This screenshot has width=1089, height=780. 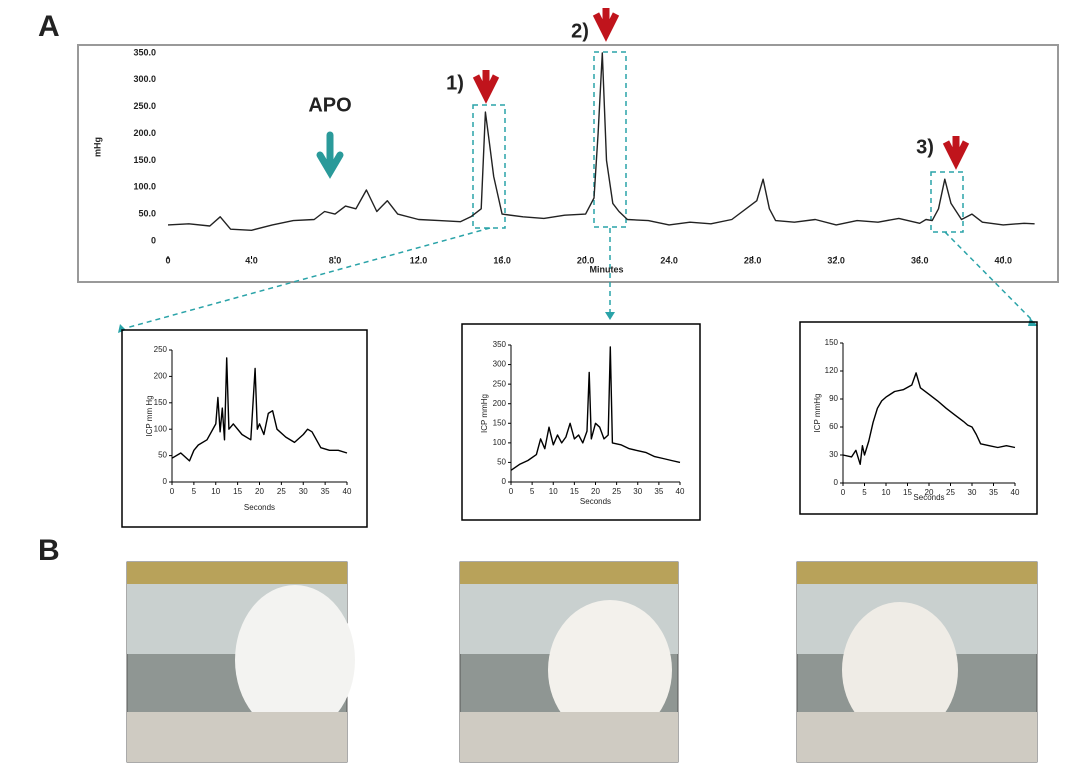 I want to click on y-tick-label: 30, so click(x=833, y=454).